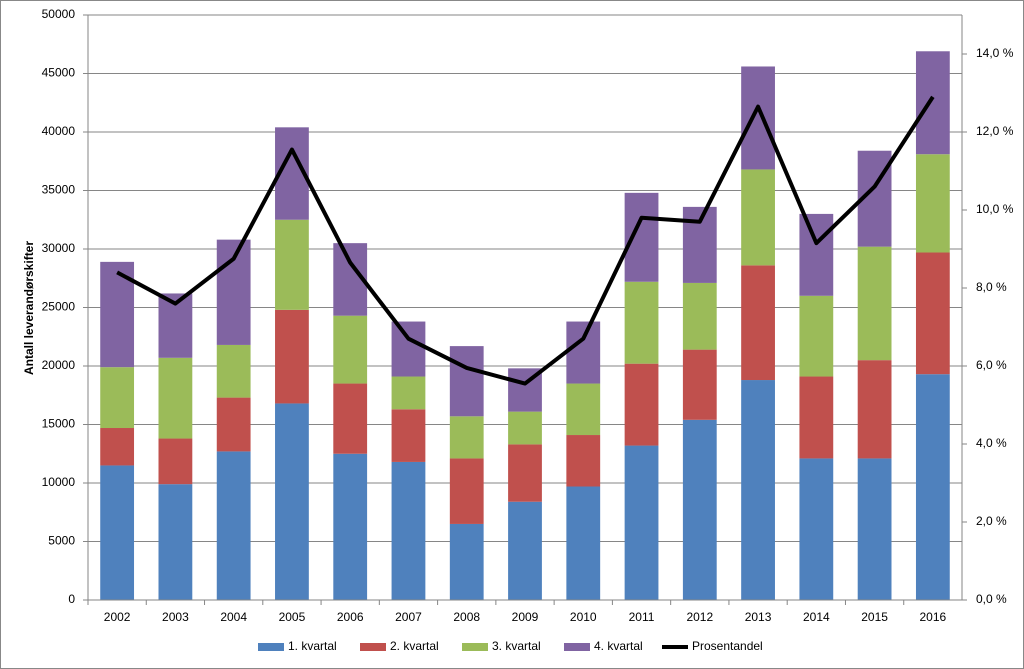  Describe the element at coordinates (59, 248) in the screenshot. I see `y-tick-label: 30000` at that location.